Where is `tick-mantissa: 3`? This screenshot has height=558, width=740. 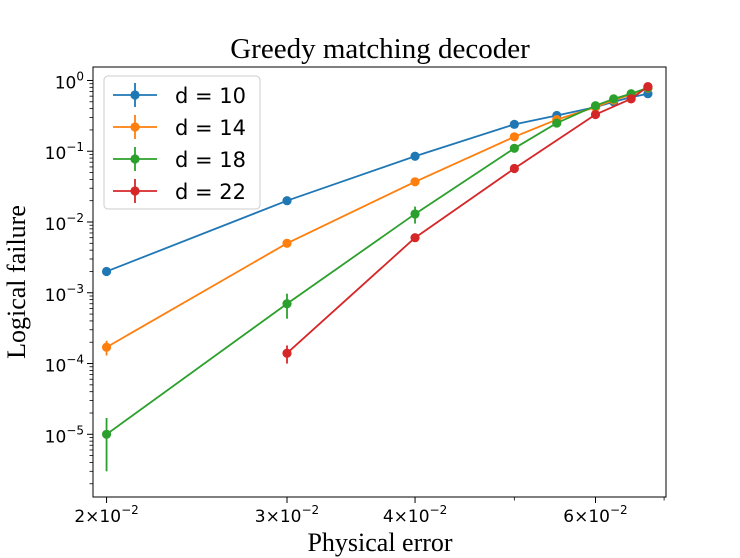
tick-mantissa: 3 is located at coordinates (260, 517).